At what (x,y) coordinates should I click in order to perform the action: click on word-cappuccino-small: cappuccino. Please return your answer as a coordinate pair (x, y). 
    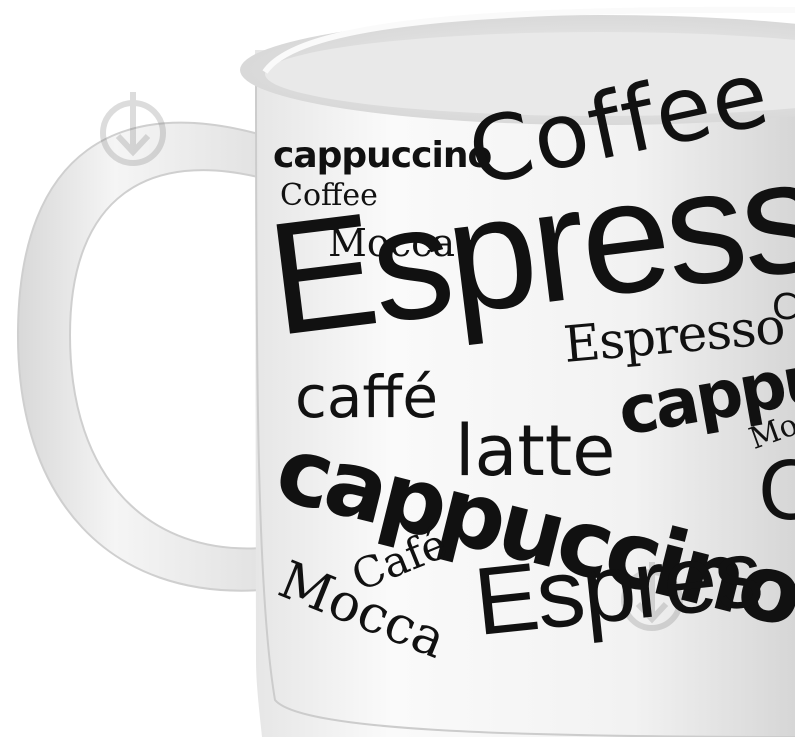
    Looking at the image, I should click on (382, 155).